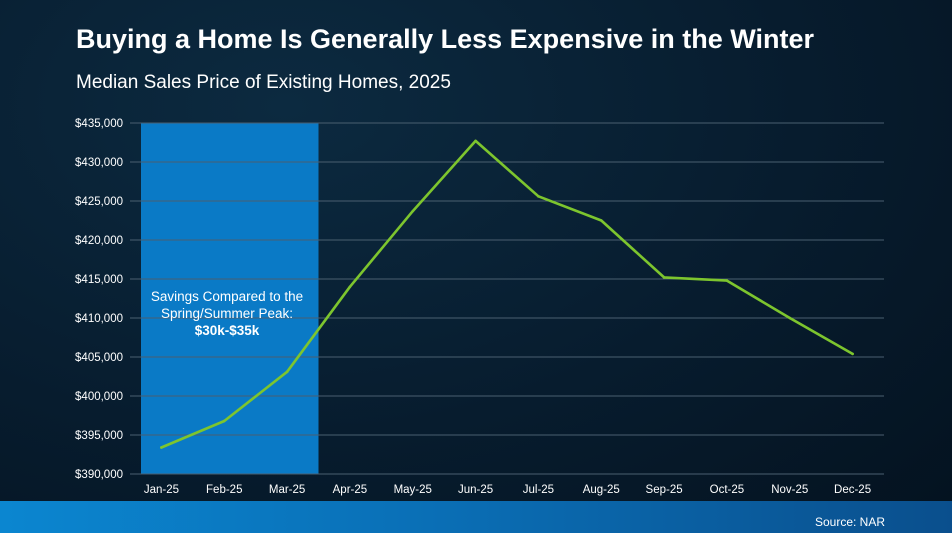 This screenshot has height=533, width=952. What do you see at coordinates (99, 436) in the screenshot?
I see `y-tick-label: $395,000` at bounding box center [99, 436].